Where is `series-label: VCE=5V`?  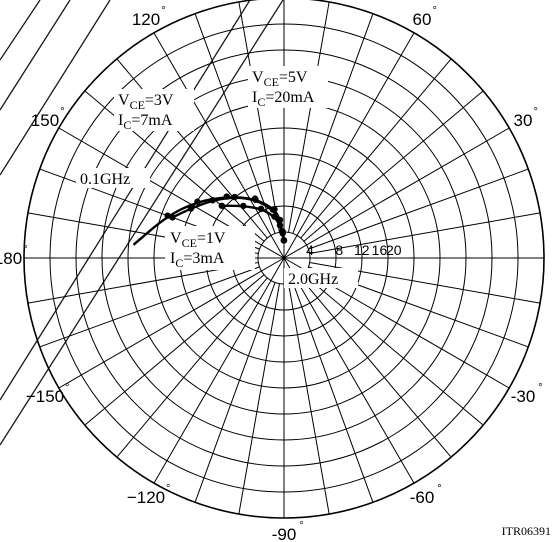
series-label: VCE=5V is located at coordinates (280, 79).